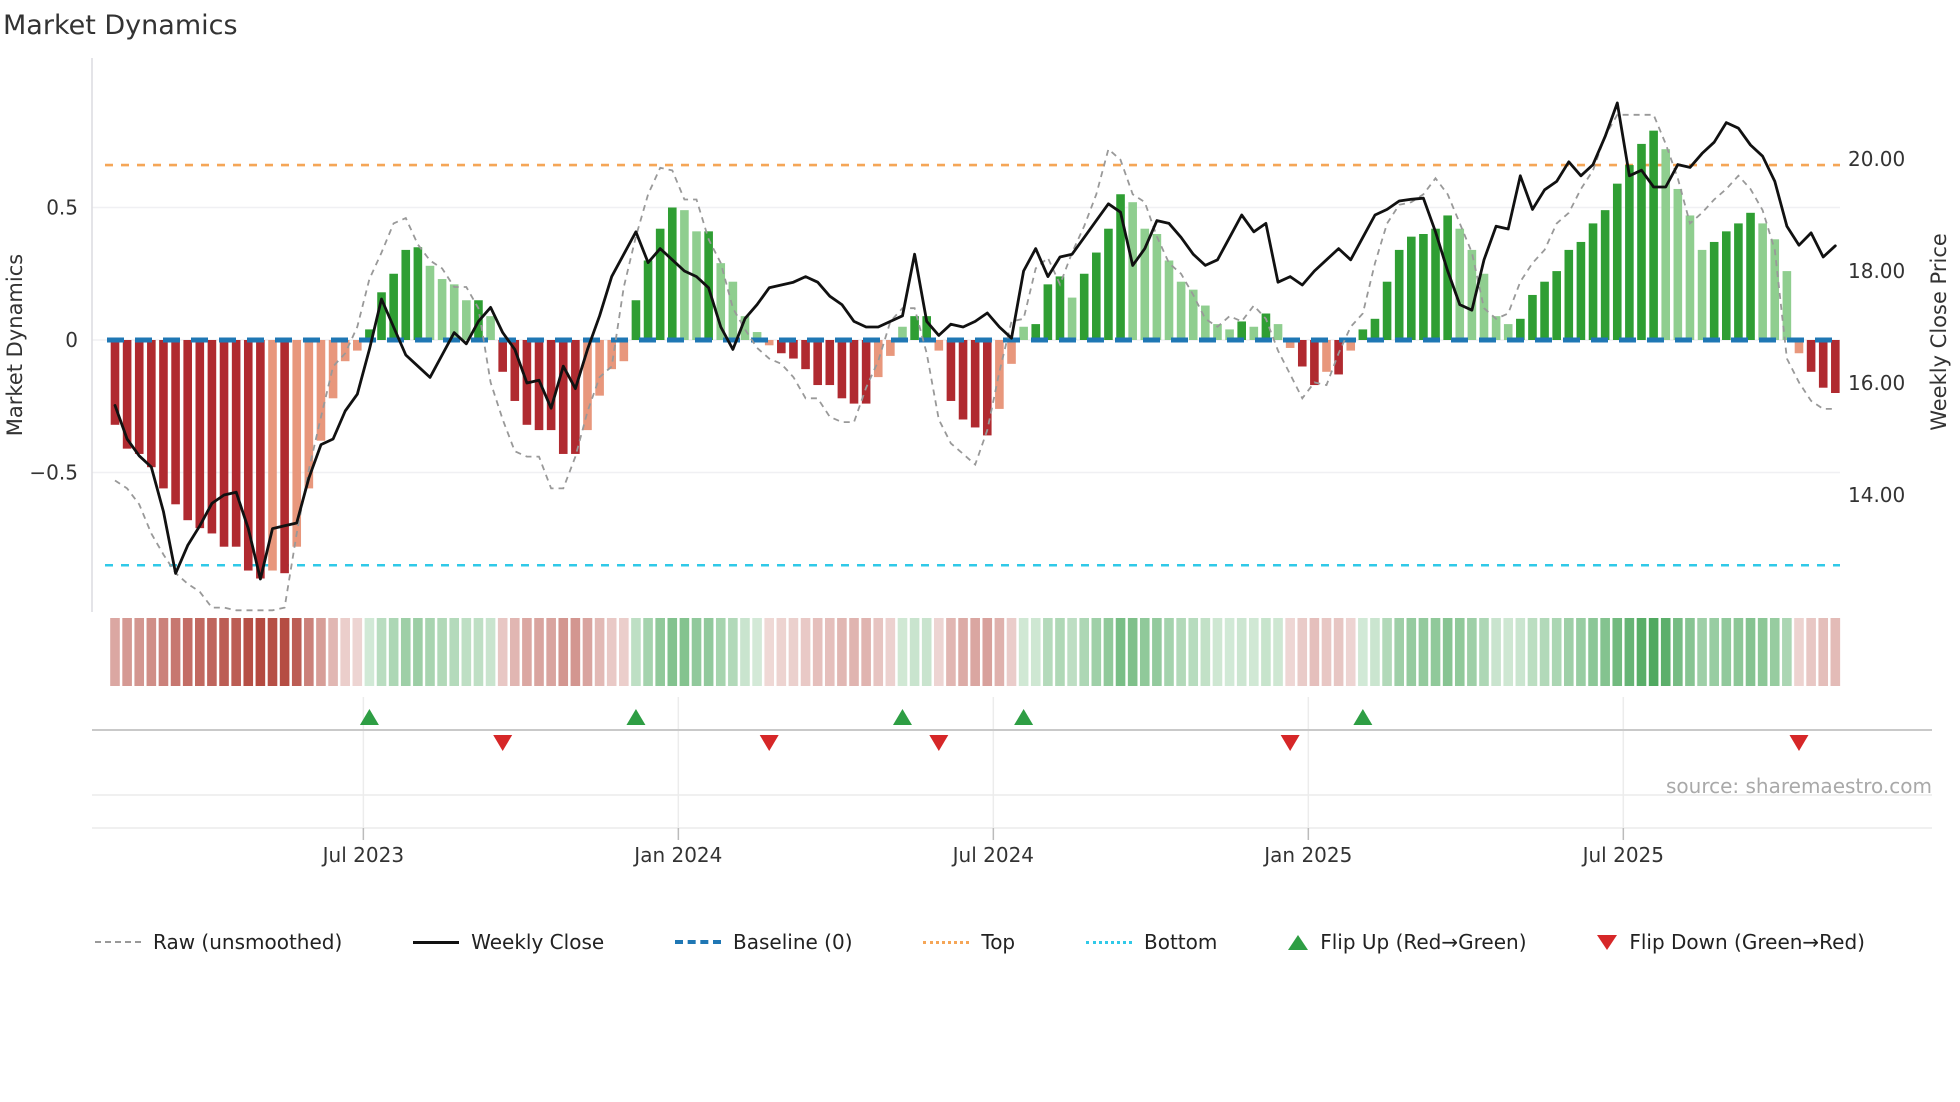 This screenshot has height=1102, width=1960. Describe the element at coordinates (15, 345) in the screenshot. I see `left-axis-title: Market Dynamics` at that location.